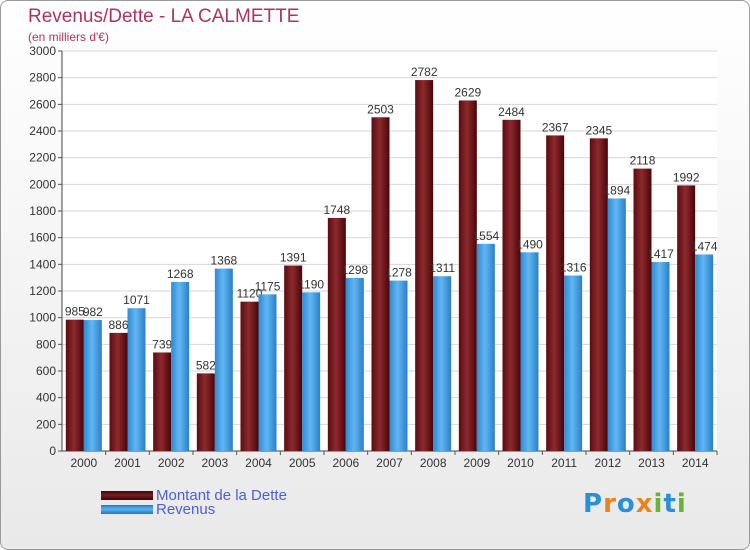  I want to click on y-tick-label: 1600, so click(42, 238).